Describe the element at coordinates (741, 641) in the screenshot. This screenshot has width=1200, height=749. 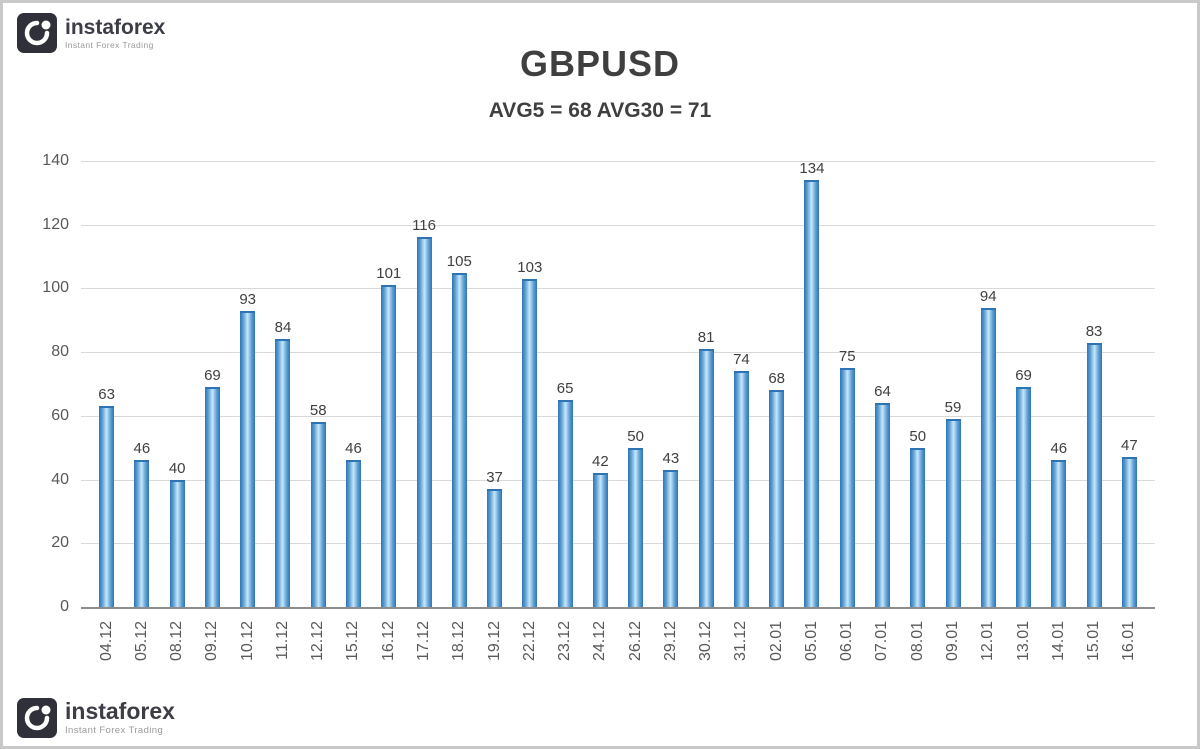
I see `x-tick-label: 31.12` at that location.